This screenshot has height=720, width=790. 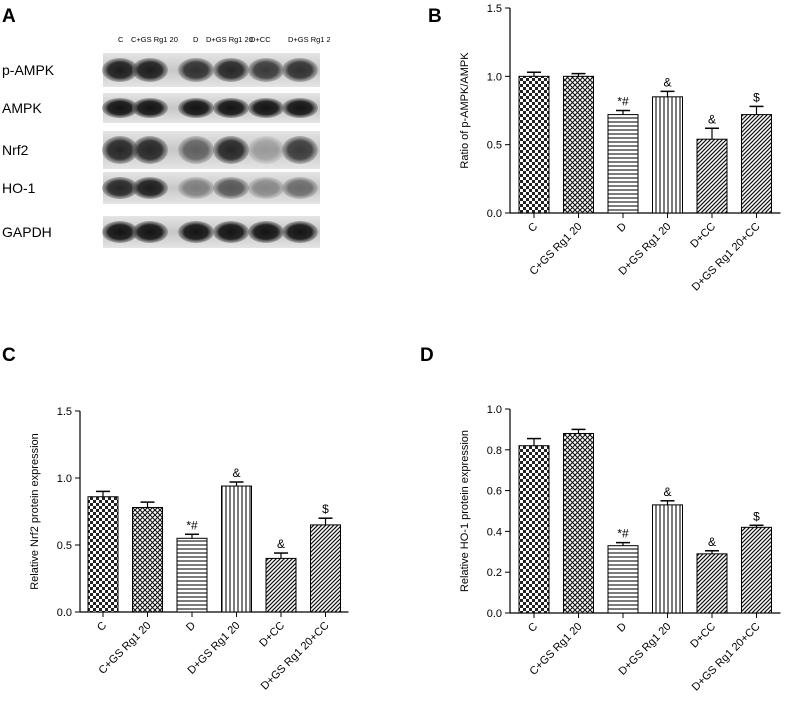 I want to click on blot-band-label: HO-1, so click(x=19, y=188).